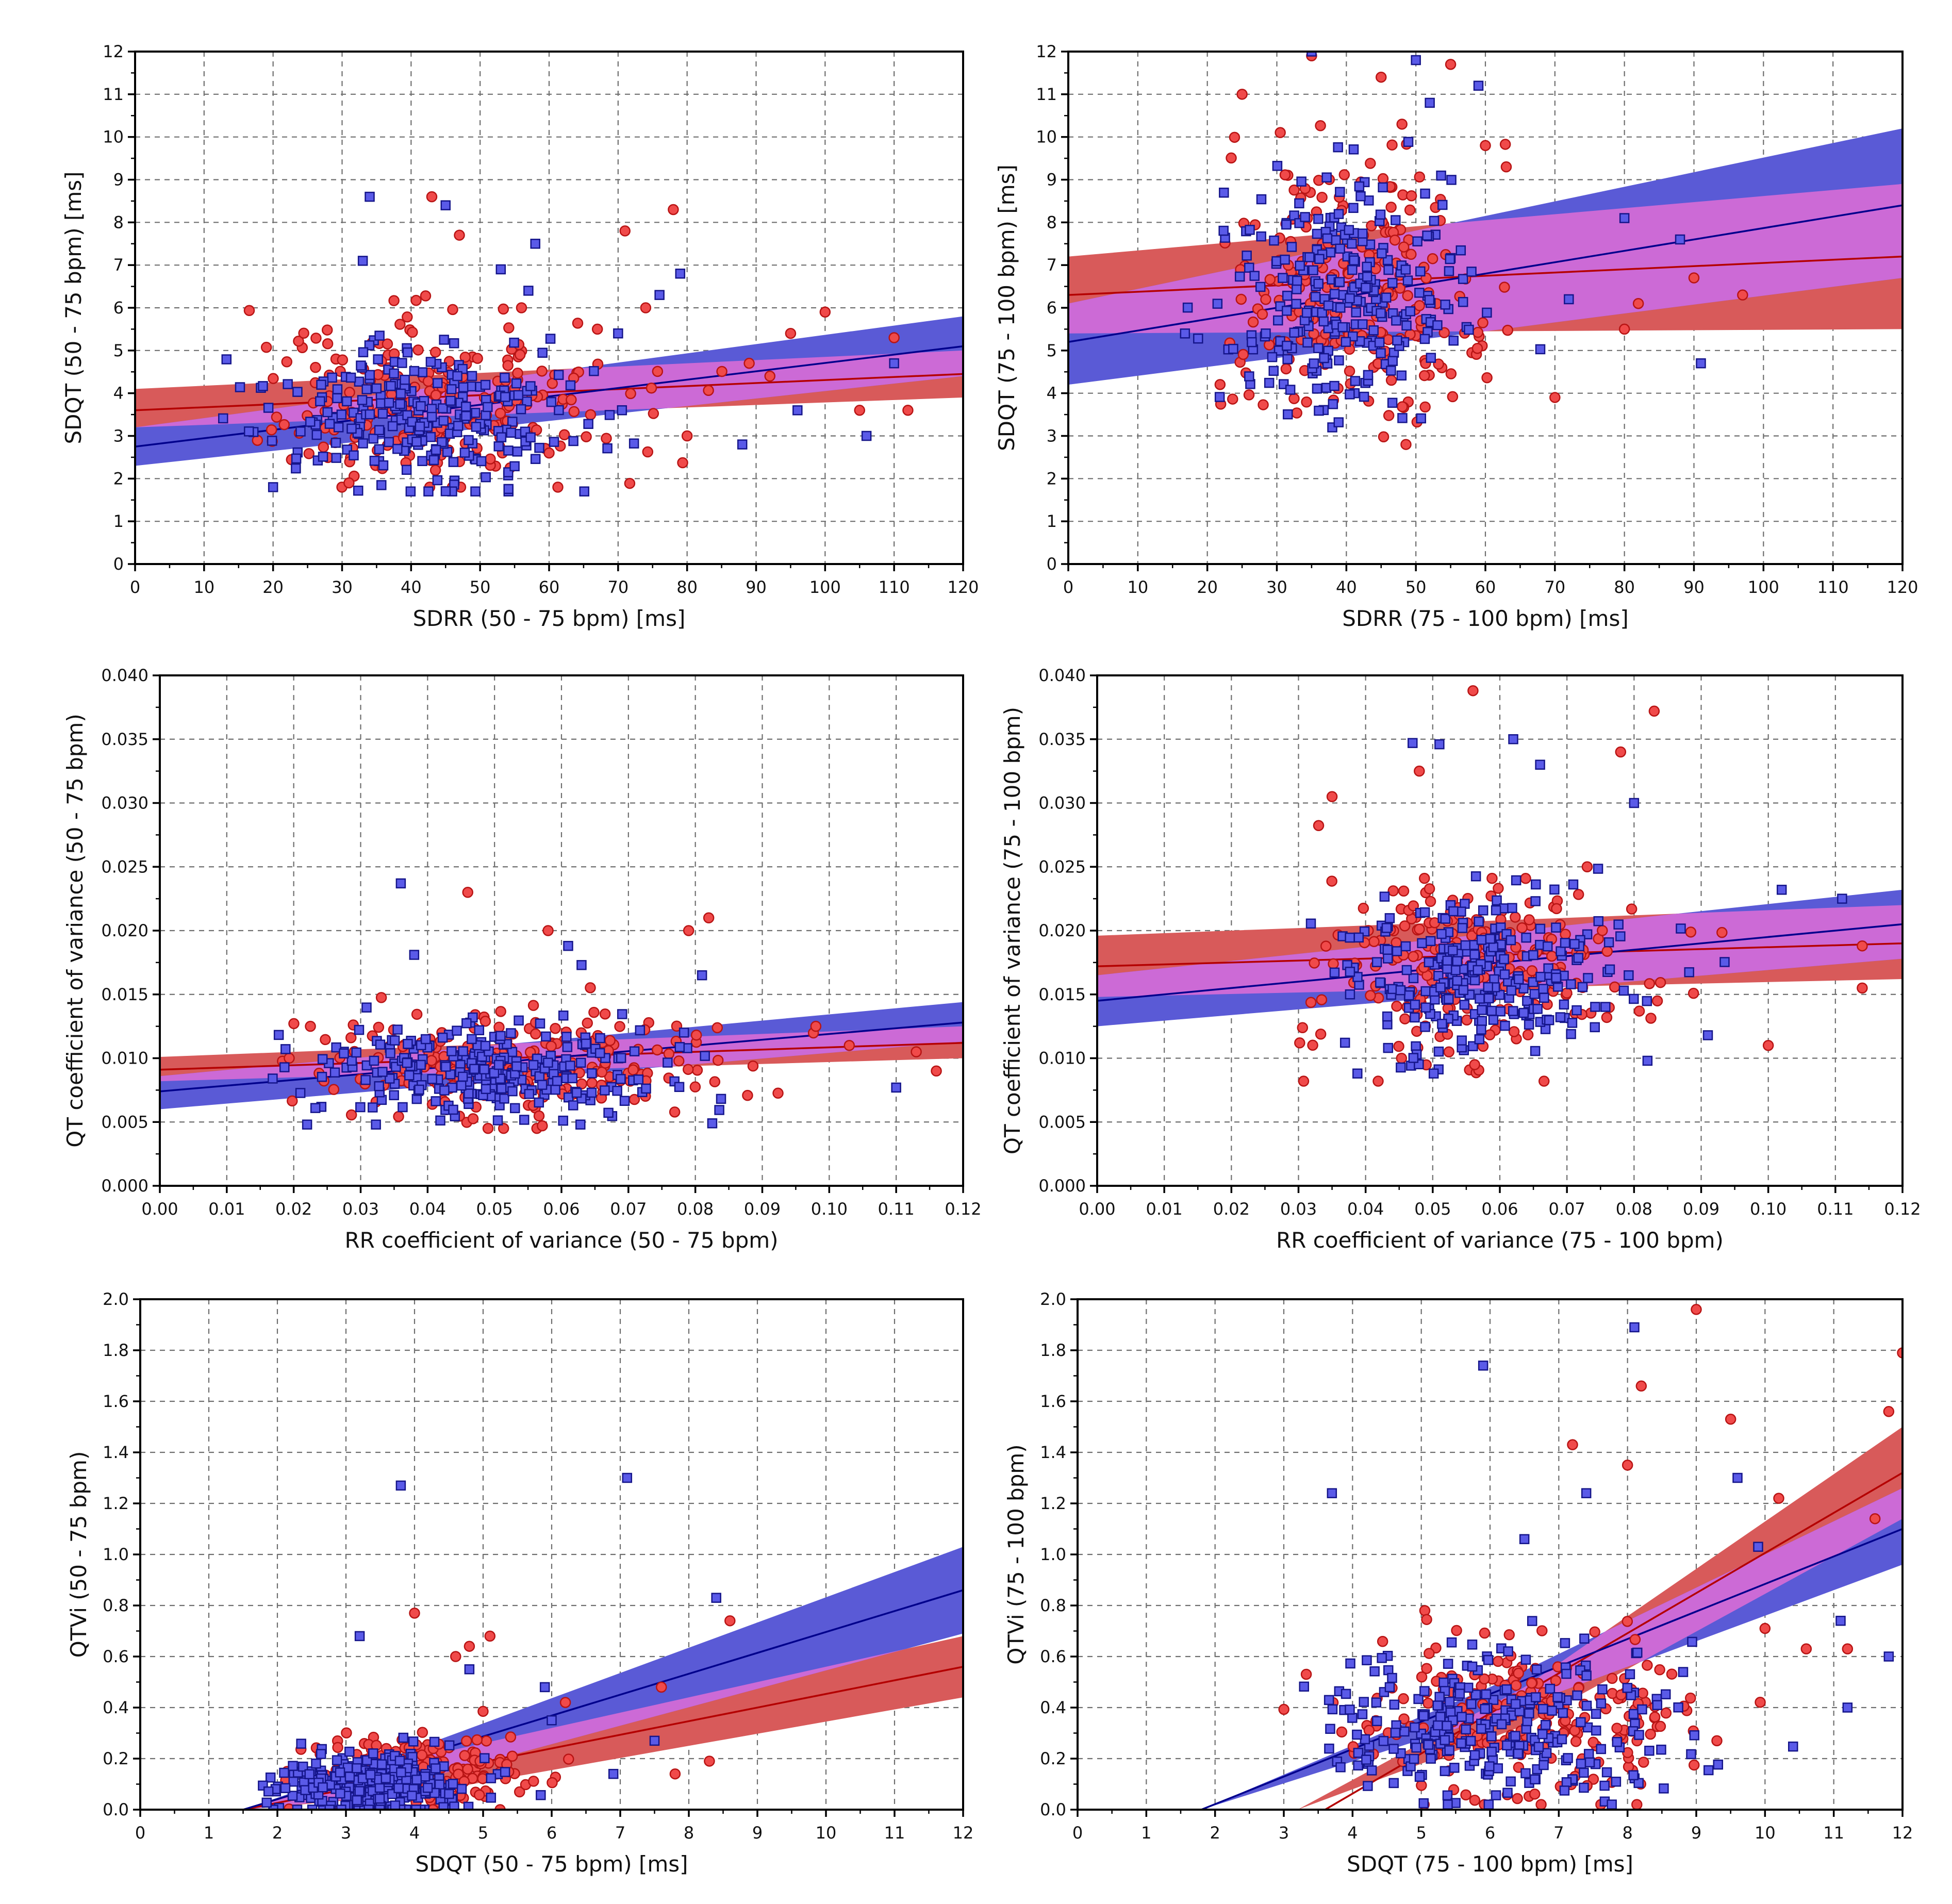  I want to click on x-tick-label: 0.08, so click(1634, 1209).